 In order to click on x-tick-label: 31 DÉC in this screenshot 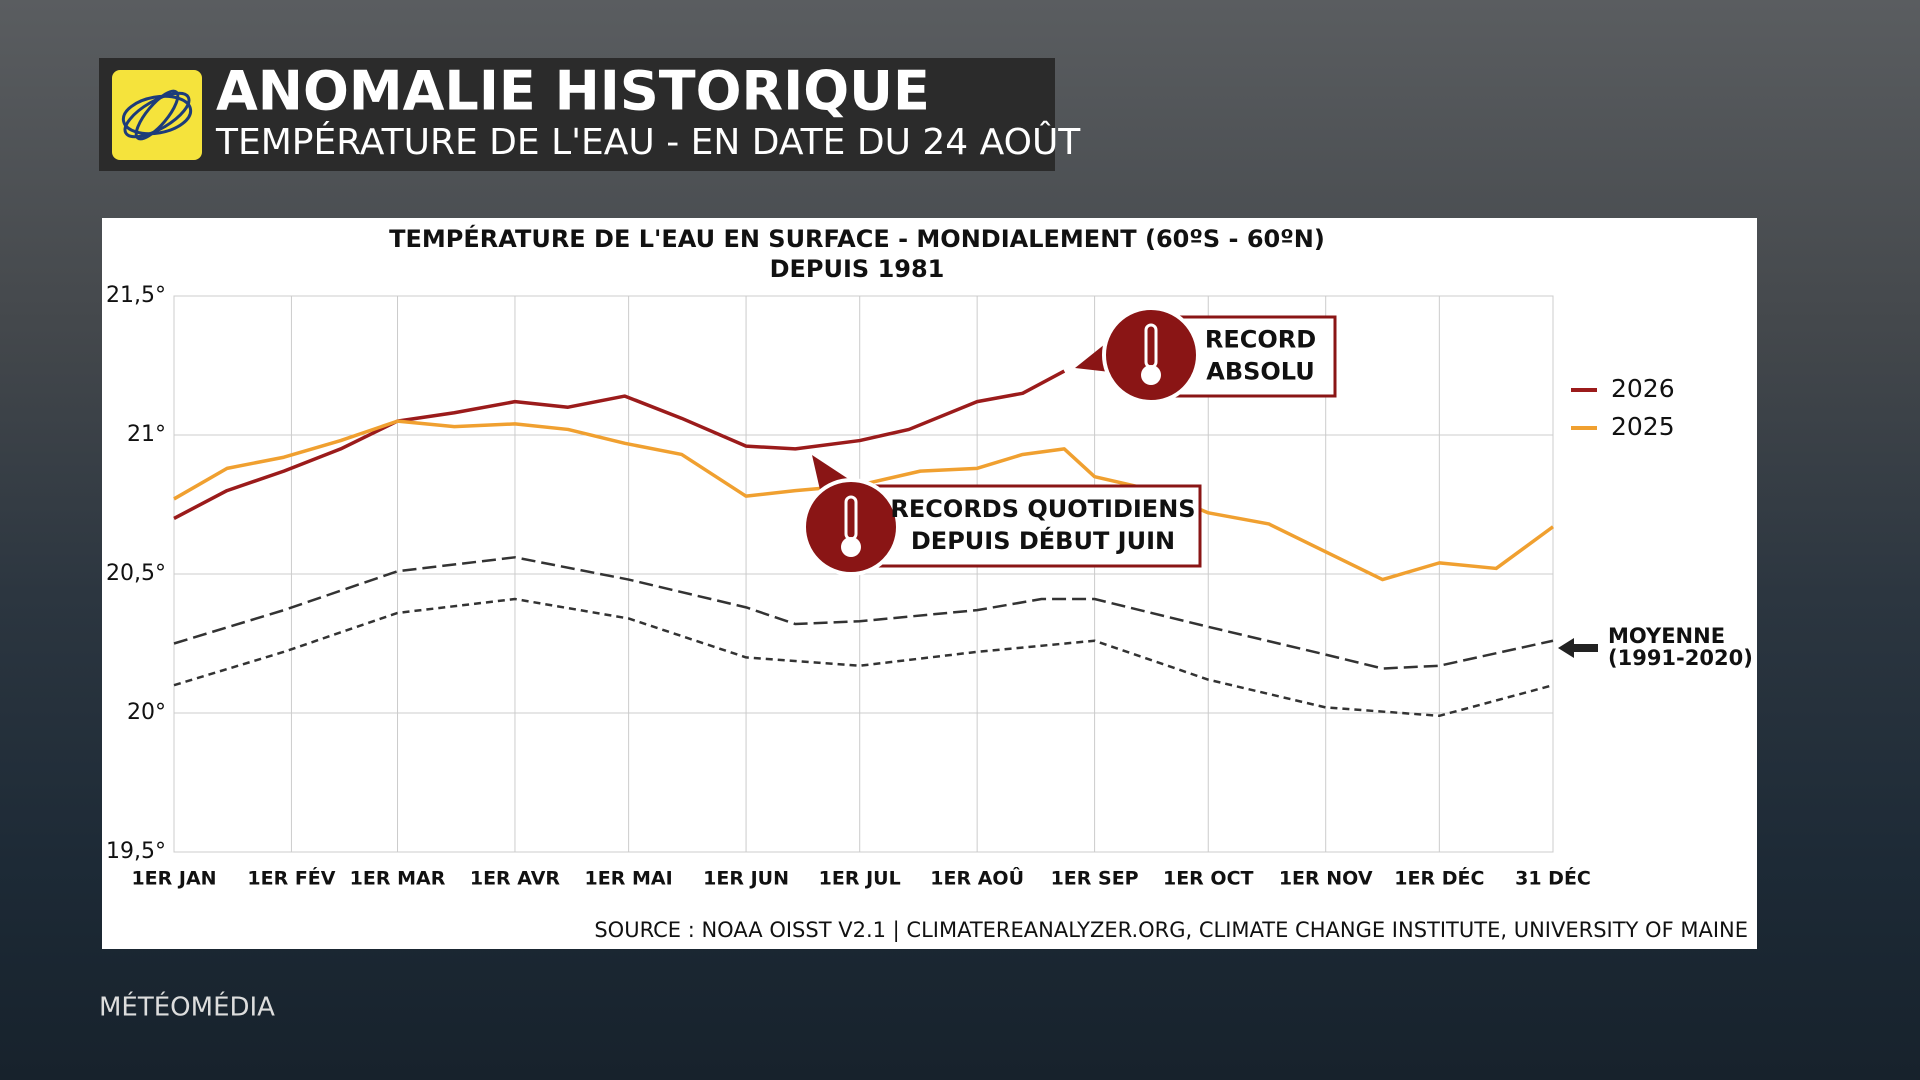, I will do `click(1553, 878)`.